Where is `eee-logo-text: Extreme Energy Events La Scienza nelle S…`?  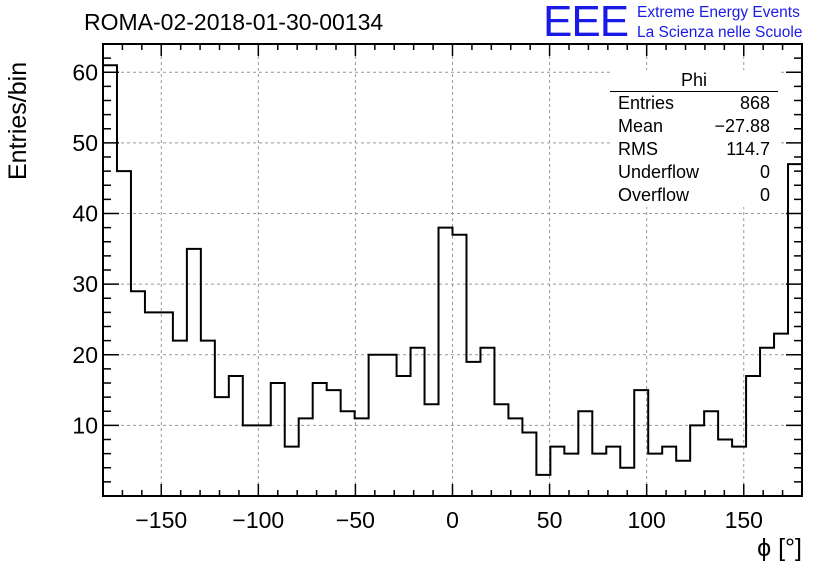 eee-logo-text: Extreme Energy Events La Scienza nelle S… is located at coordinates (719, 23).